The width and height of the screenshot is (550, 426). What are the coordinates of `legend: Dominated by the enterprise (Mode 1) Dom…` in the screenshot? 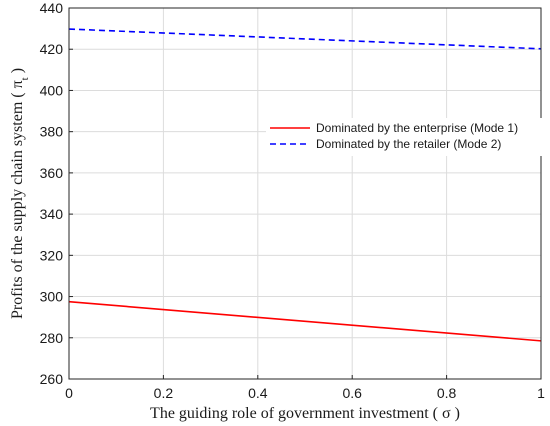 It's located at (404, 137).